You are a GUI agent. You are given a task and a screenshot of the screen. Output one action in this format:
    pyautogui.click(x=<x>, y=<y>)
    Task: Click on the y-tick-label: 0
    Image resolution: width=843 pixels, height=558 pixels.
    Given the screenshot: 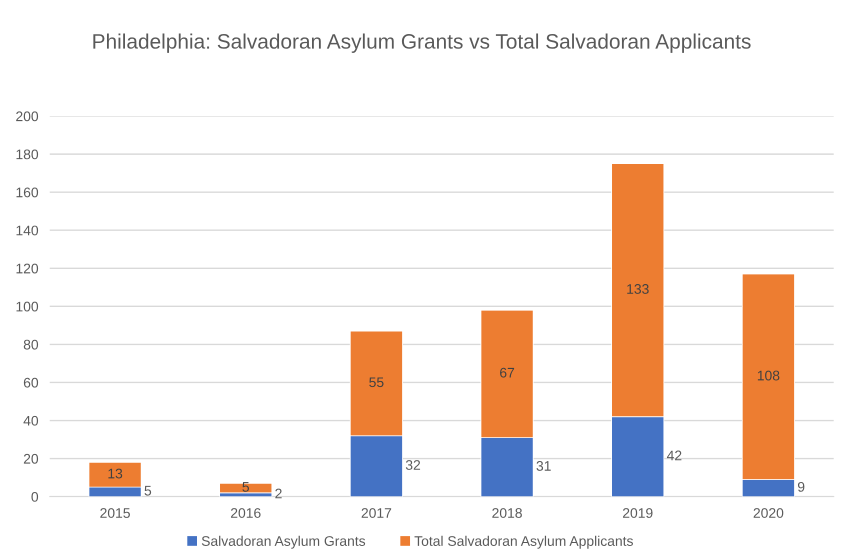 What is the action you would take?
    pyautogui.click(x=34, y=497)
    